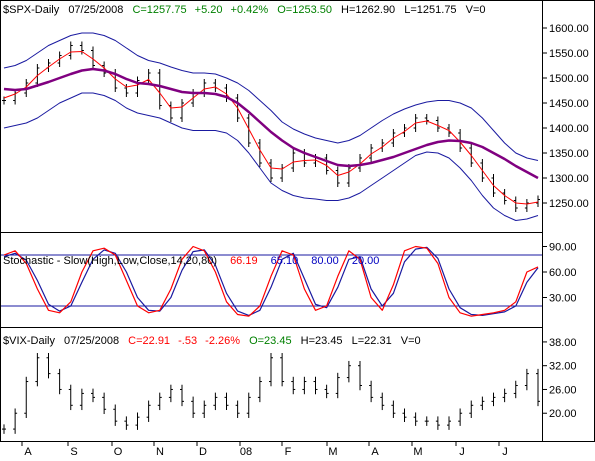  I want to click on price-ytick-tick-label: 1300.00, so click(569, 179).